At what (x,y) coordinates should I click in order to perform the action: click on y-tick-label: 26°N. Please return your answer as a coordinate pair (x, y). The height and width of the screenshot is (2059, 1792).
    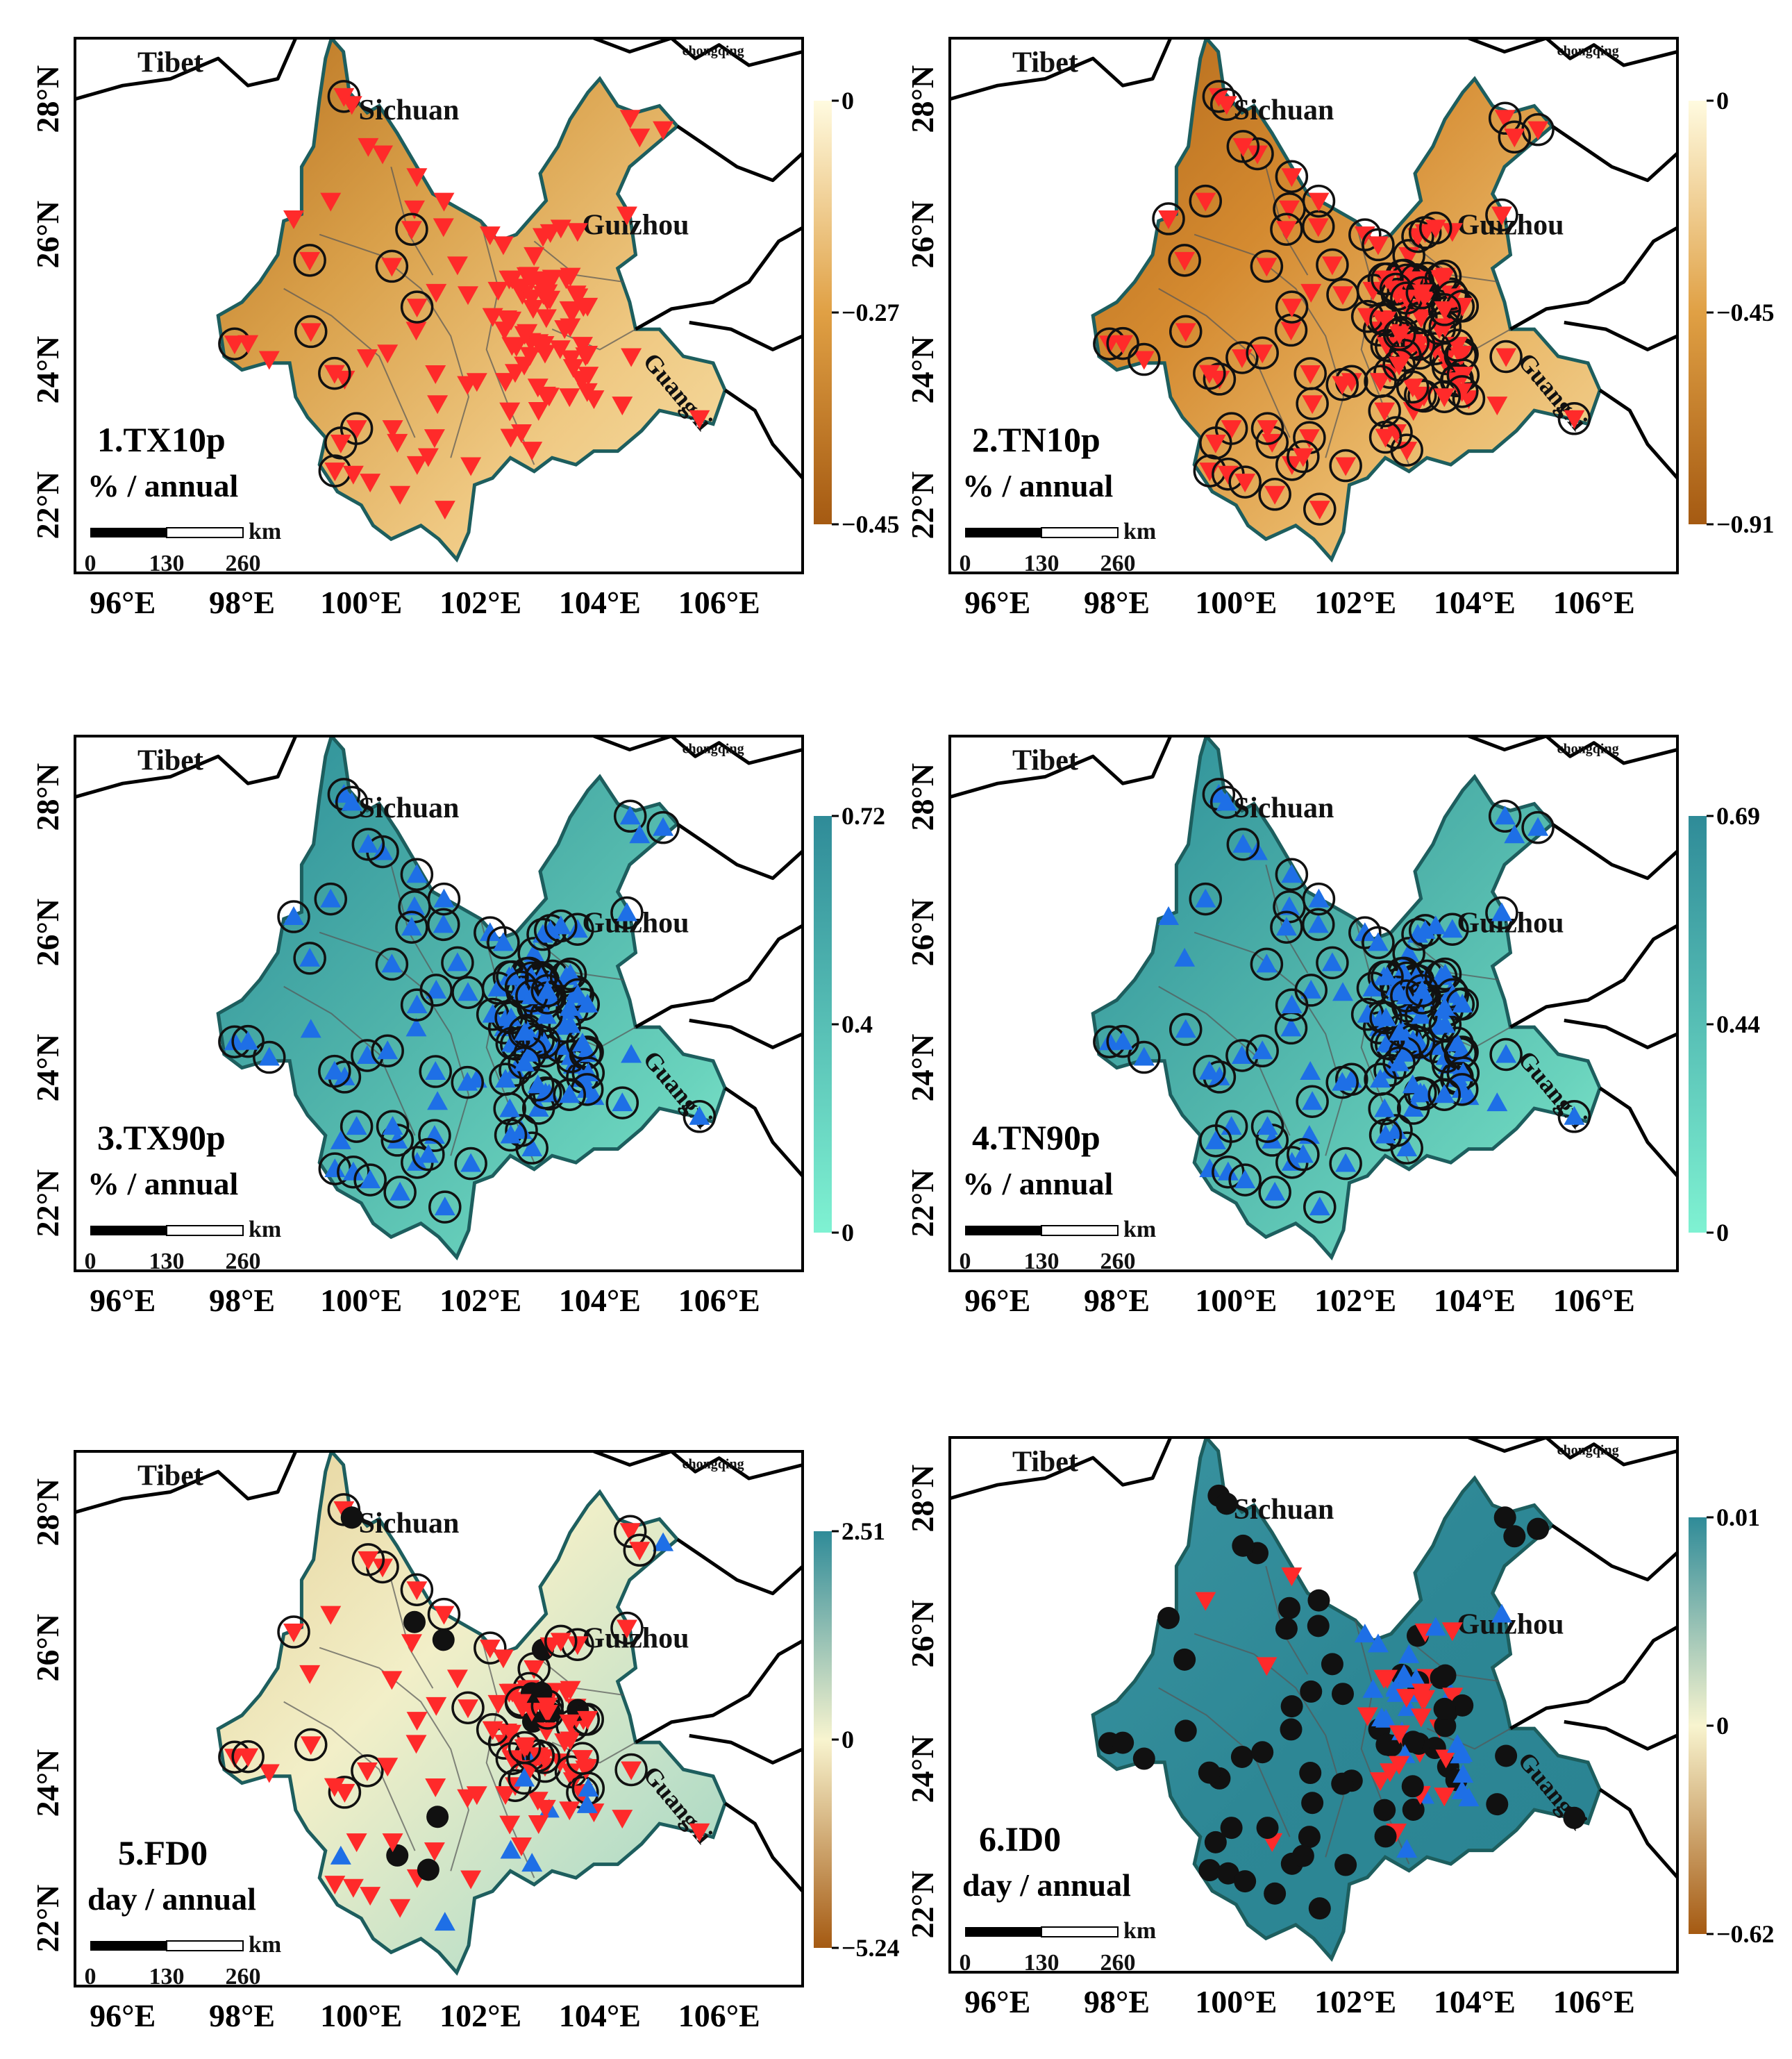
    Looking at the image, I should click on (47, 1648).